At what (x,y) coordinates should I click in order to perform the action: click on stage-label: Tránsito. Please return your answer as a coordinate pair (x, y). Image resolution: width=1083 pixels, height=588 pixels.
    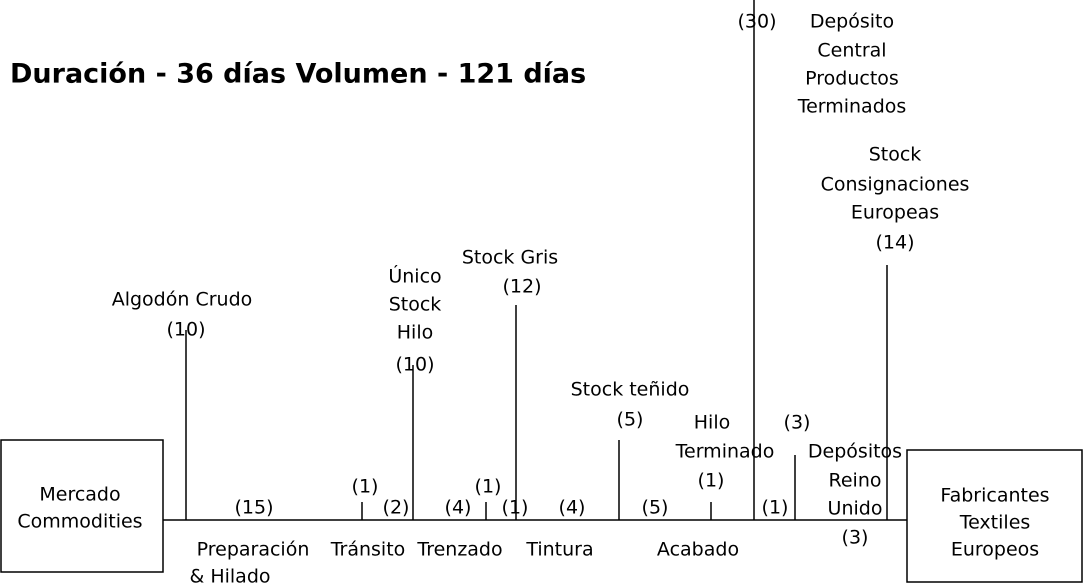
    Looking at the image, I should click on (368, 550).